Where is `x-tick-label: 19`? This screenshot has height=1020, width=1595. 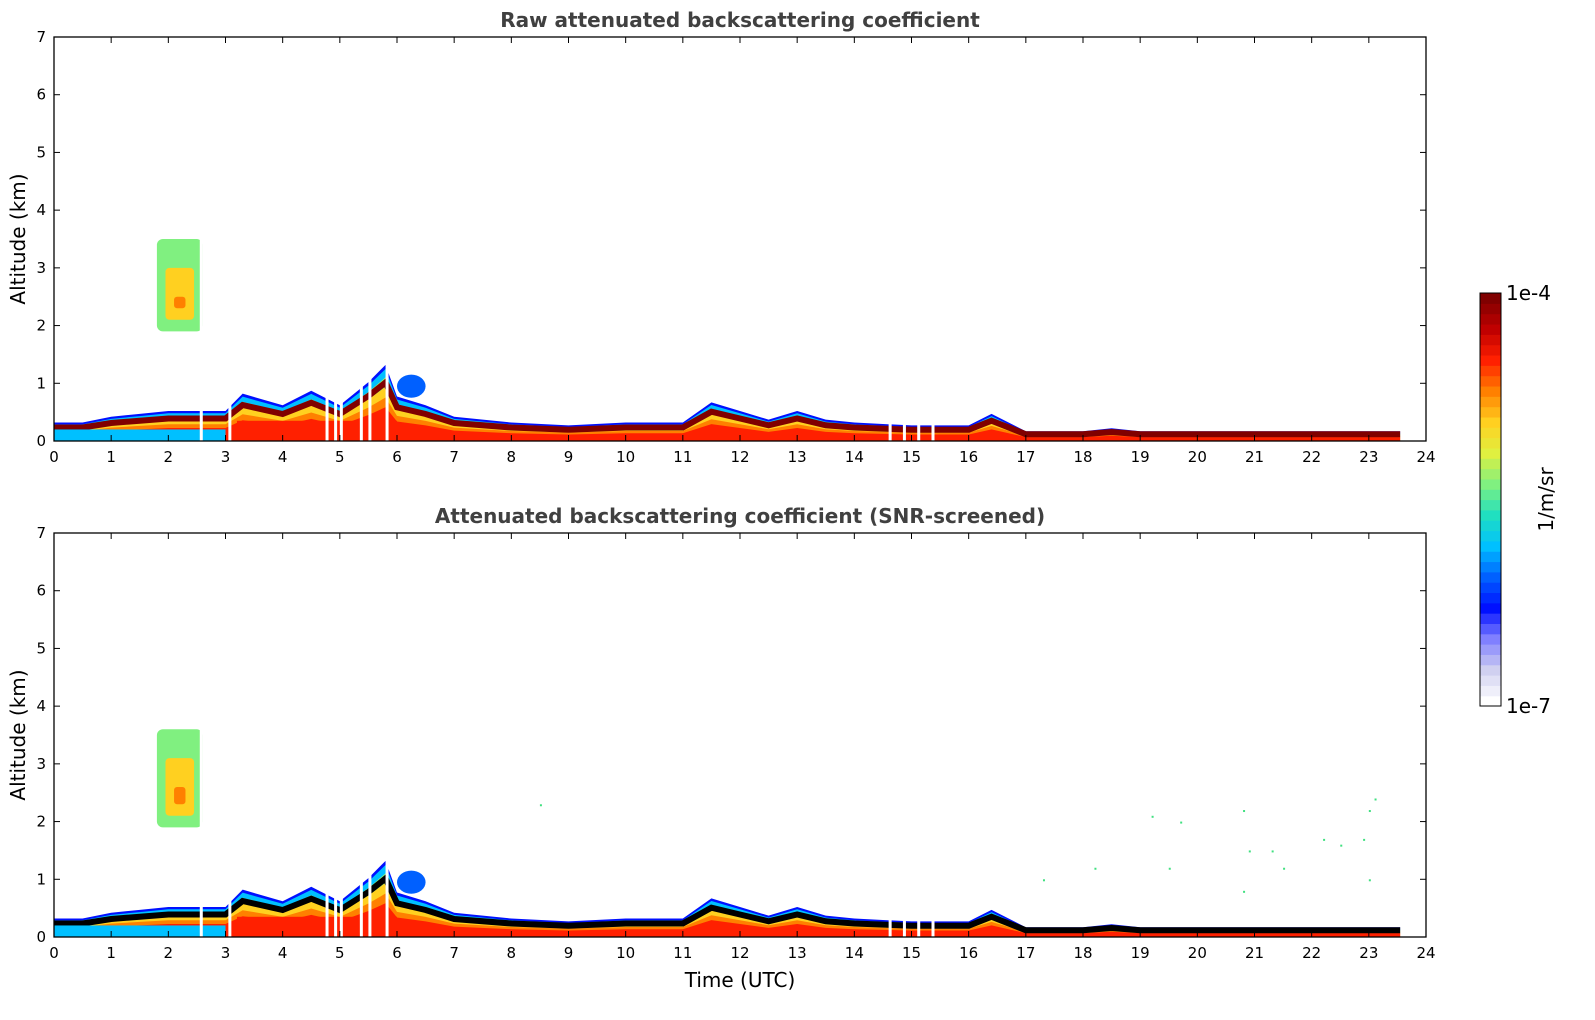 x-tick-label: 19 is located at coordinates (1140, 457).